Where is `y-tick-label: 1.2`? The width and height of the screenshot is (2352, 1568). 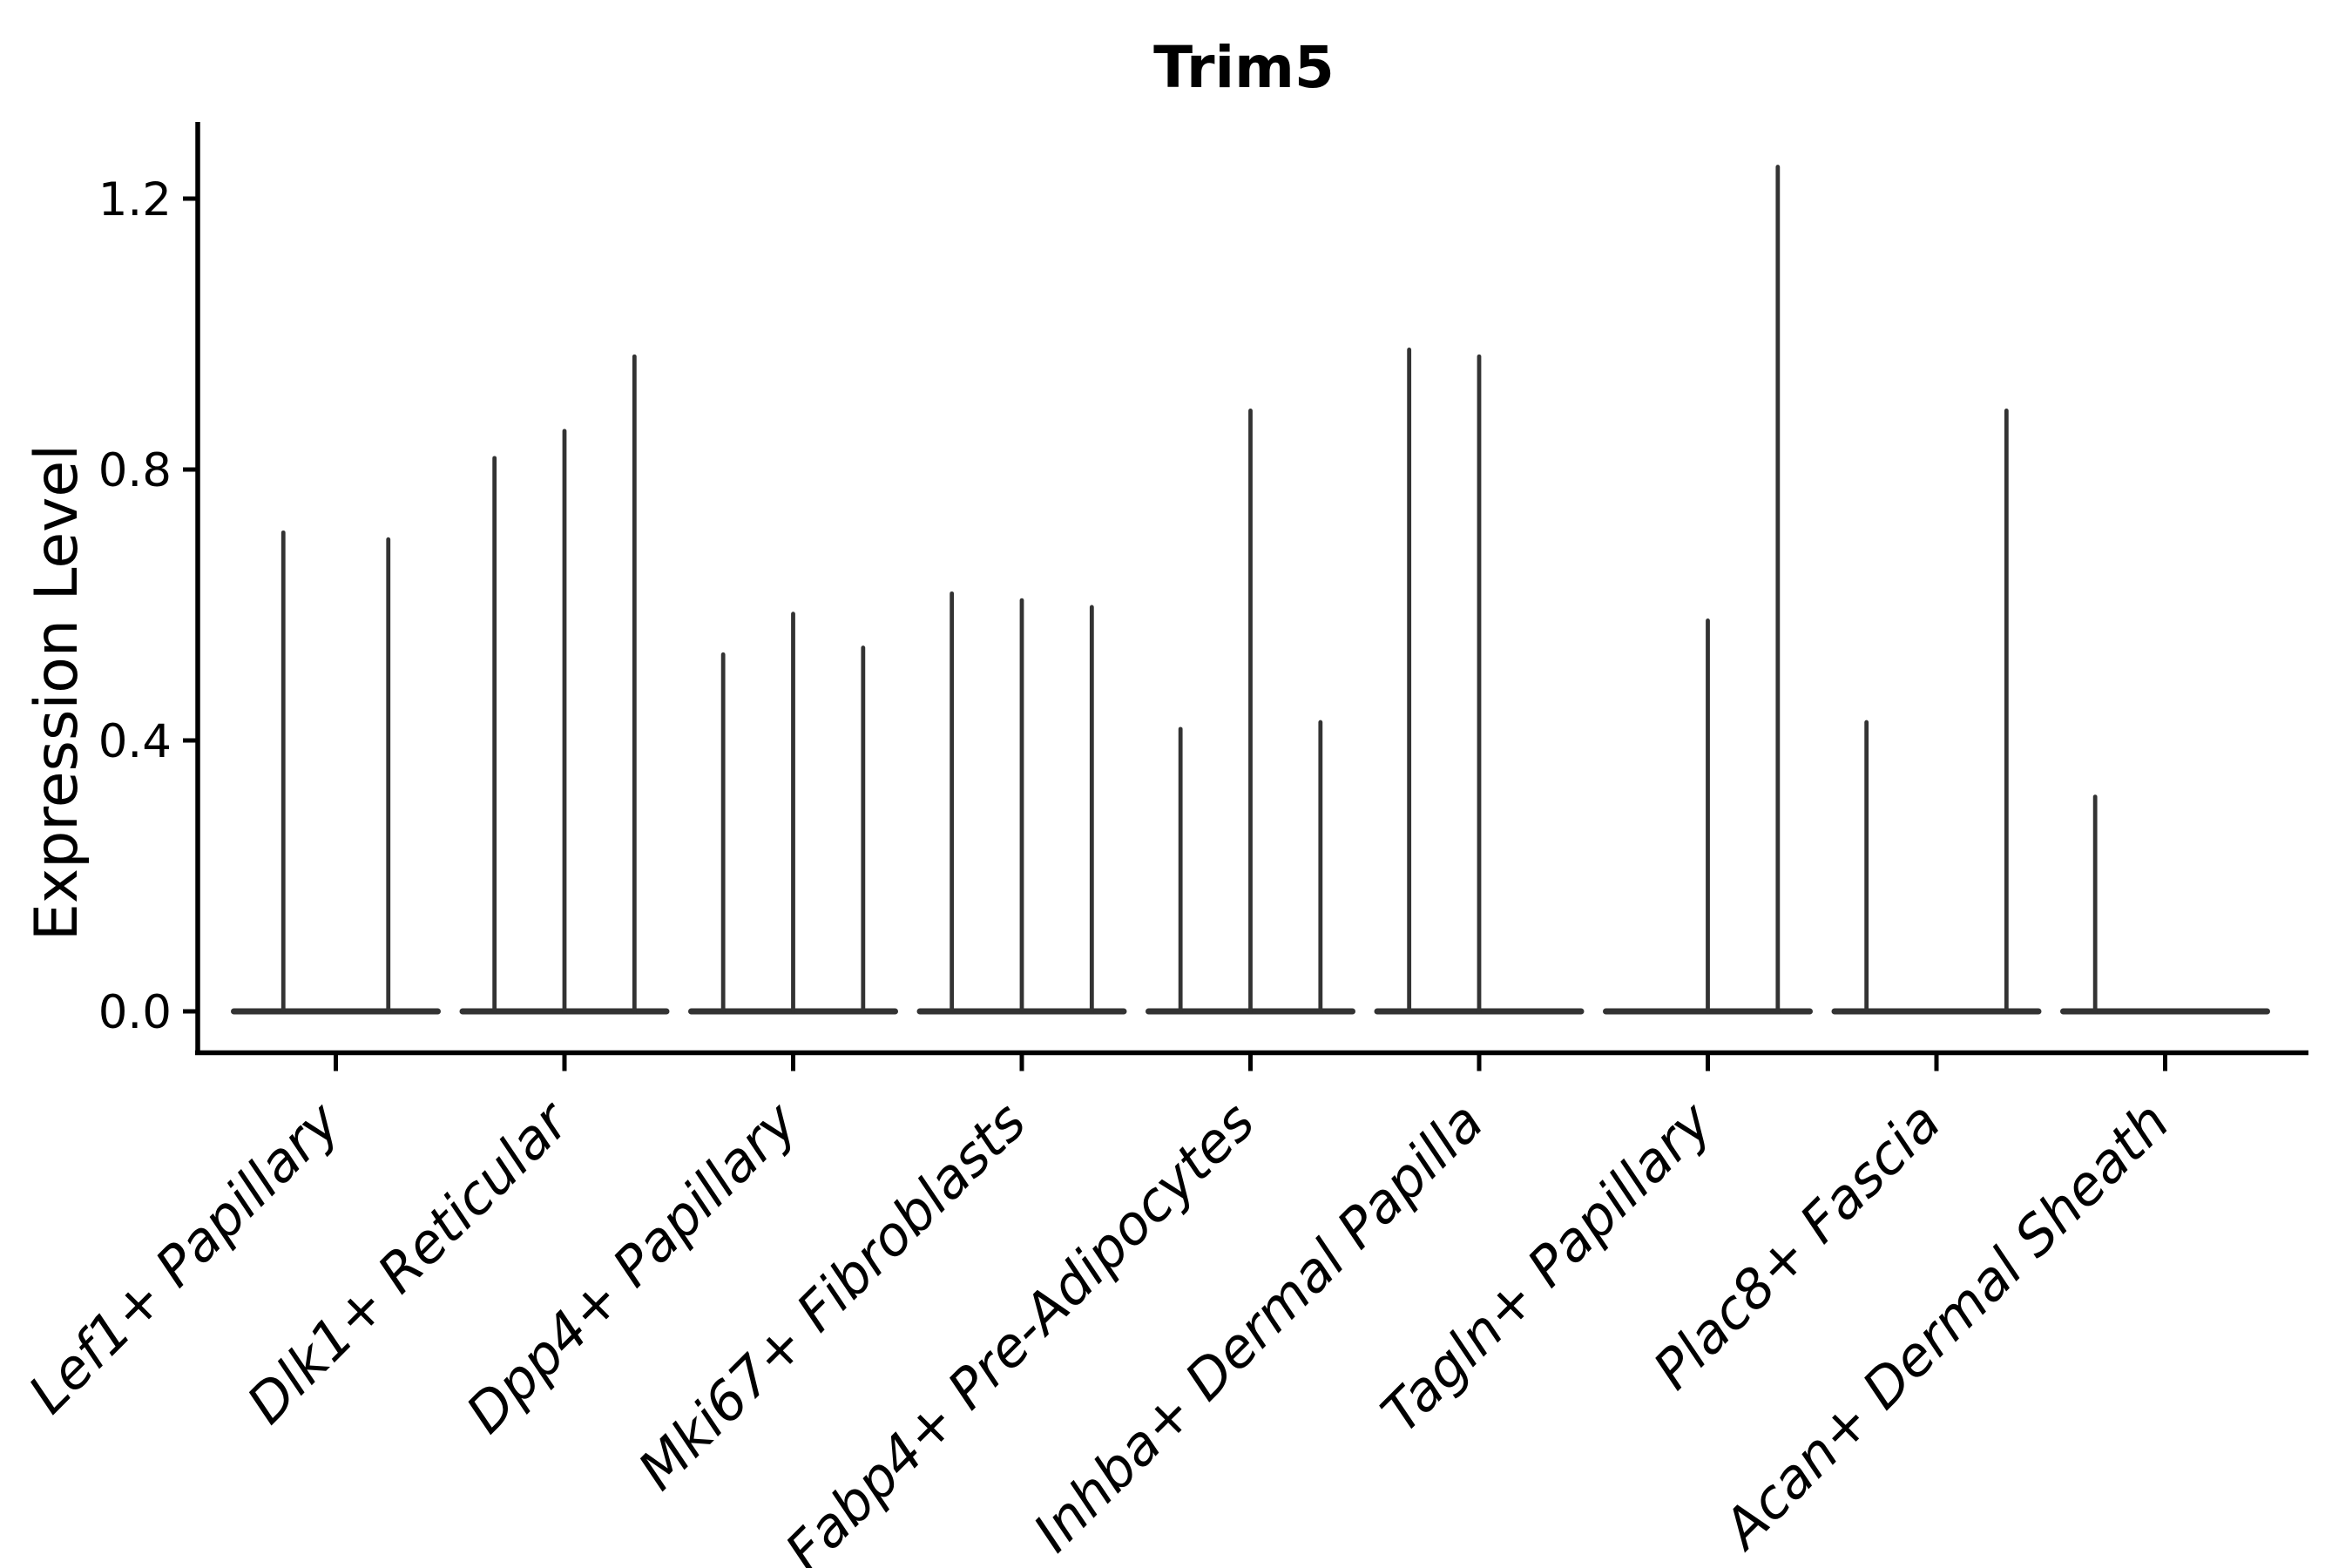
y-tick-label: 1.2 is located at coordinates (135, 199).